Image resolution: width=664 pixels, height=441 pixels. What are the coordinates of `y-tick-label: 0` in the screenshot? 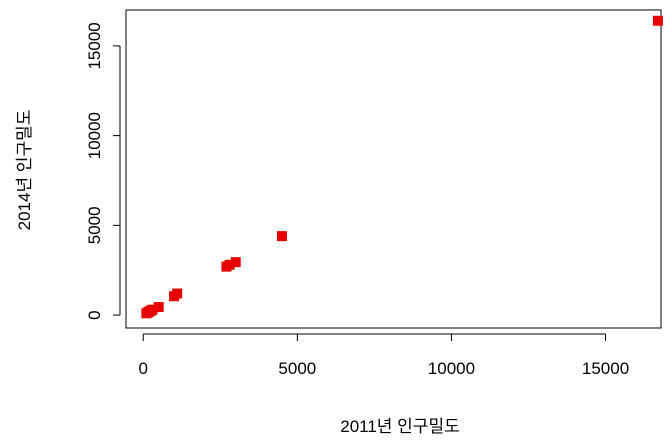 It's located at (94, 314).